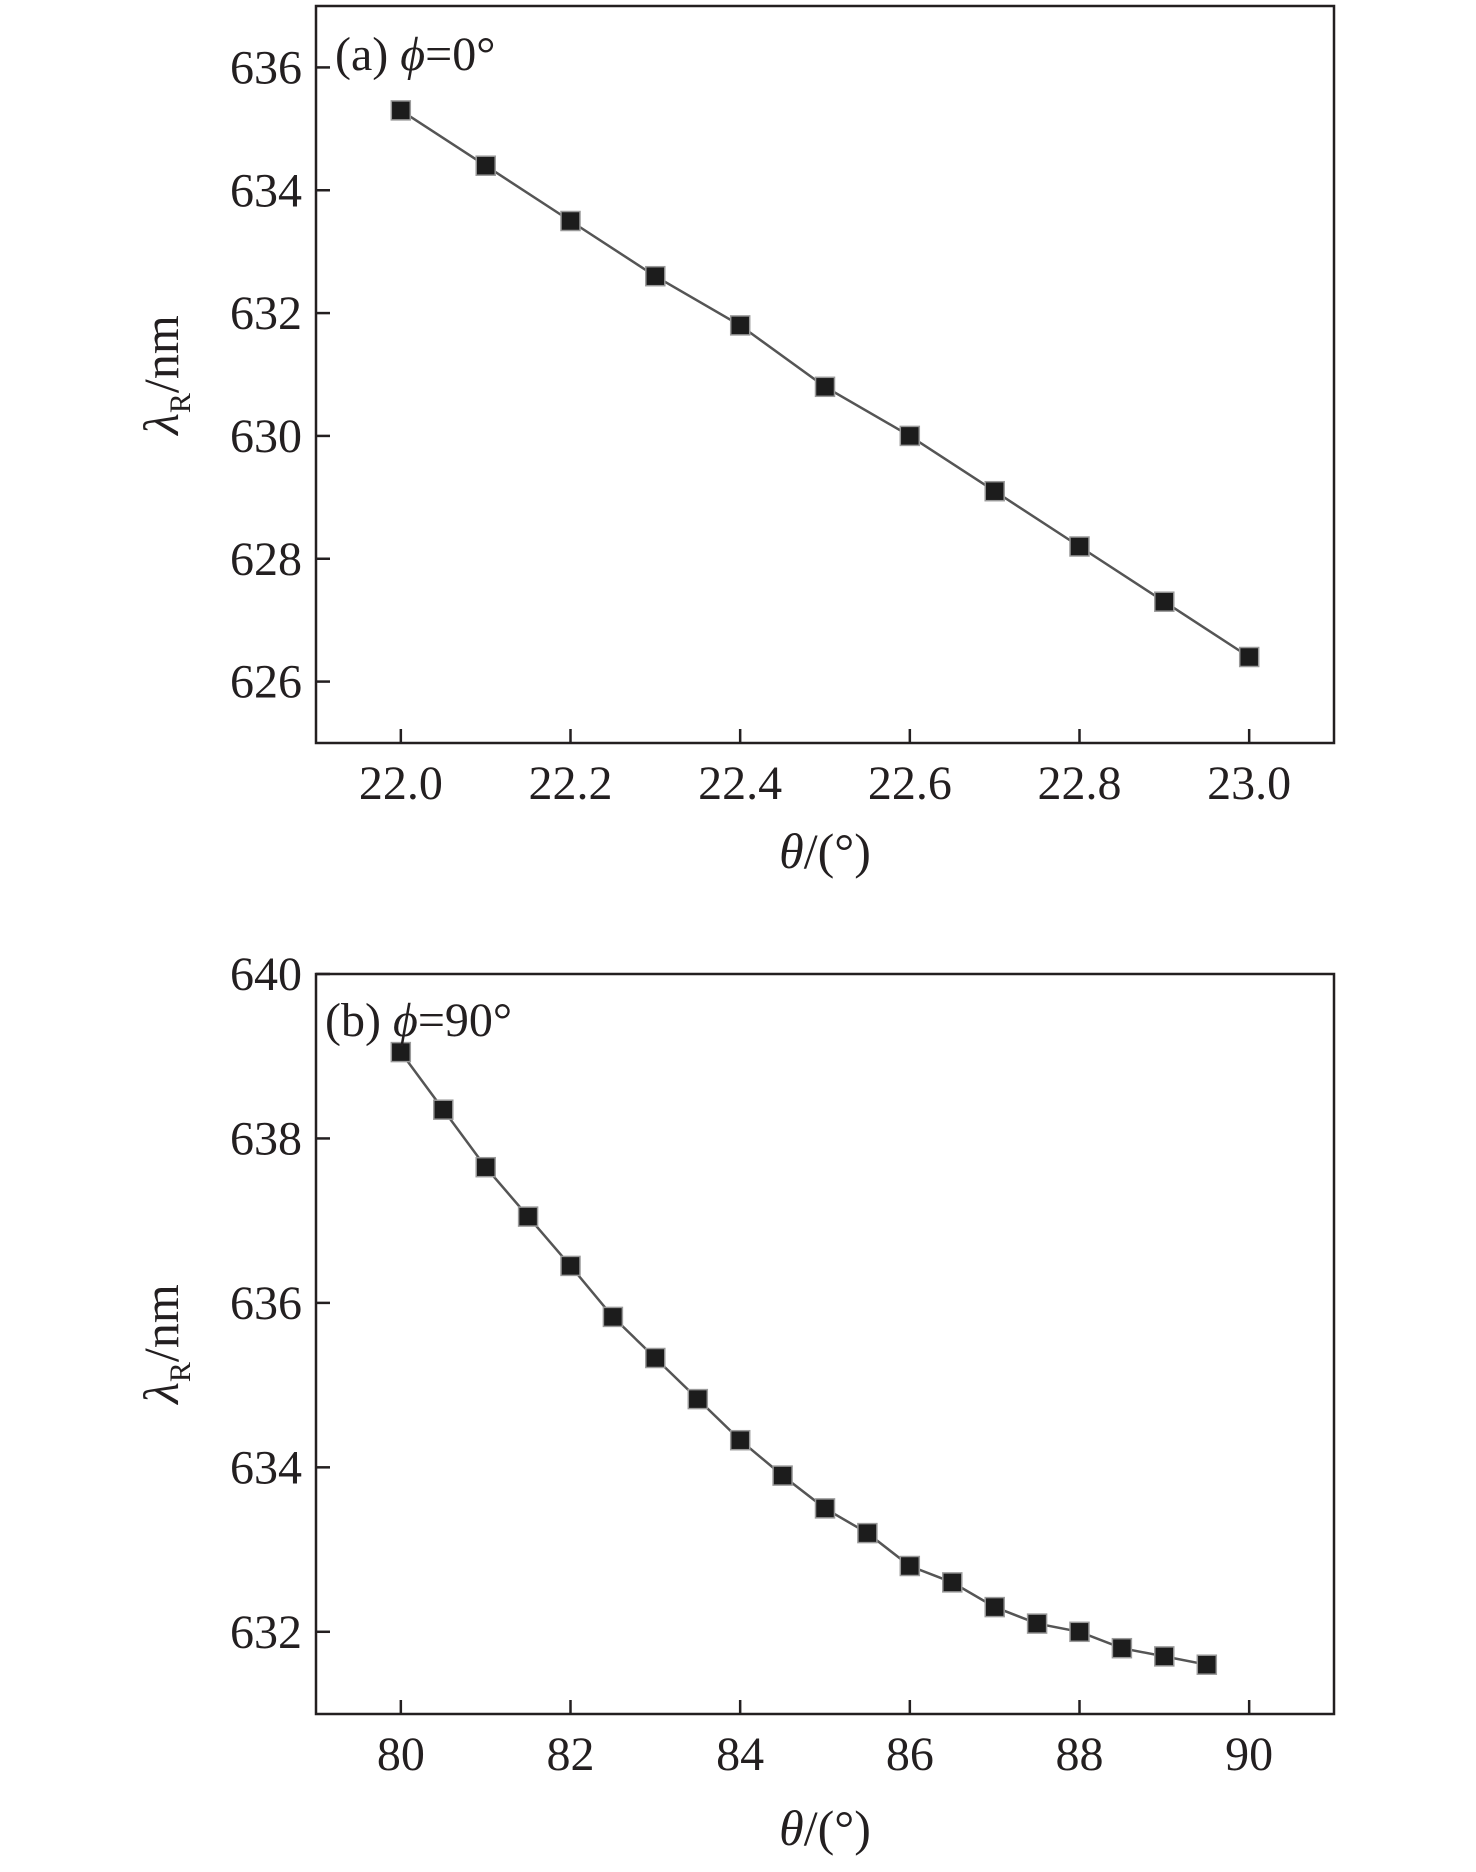 The height and width of the screenshot is (1872, 1476). Describe the element at coordinates (740, 783) in the screenshot. I see `panel-a-x-tick-label: 22.4` at that location.